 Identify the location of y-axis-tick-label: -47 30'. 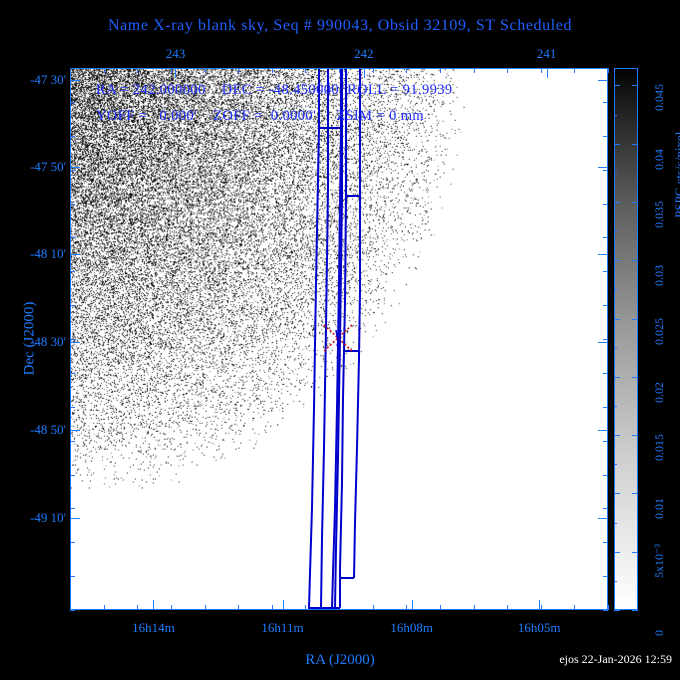
(48, 79).